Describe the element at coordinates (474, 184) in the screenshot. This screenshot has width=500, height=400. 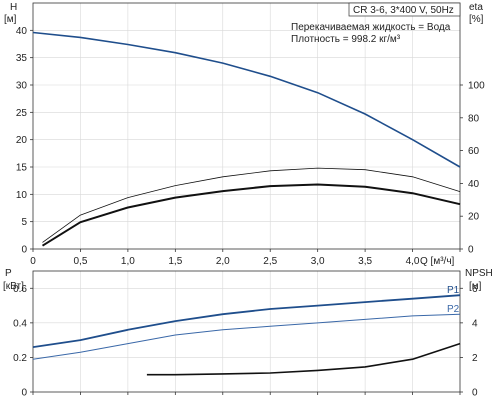
I see `eta-tick-label: 40` at that location.